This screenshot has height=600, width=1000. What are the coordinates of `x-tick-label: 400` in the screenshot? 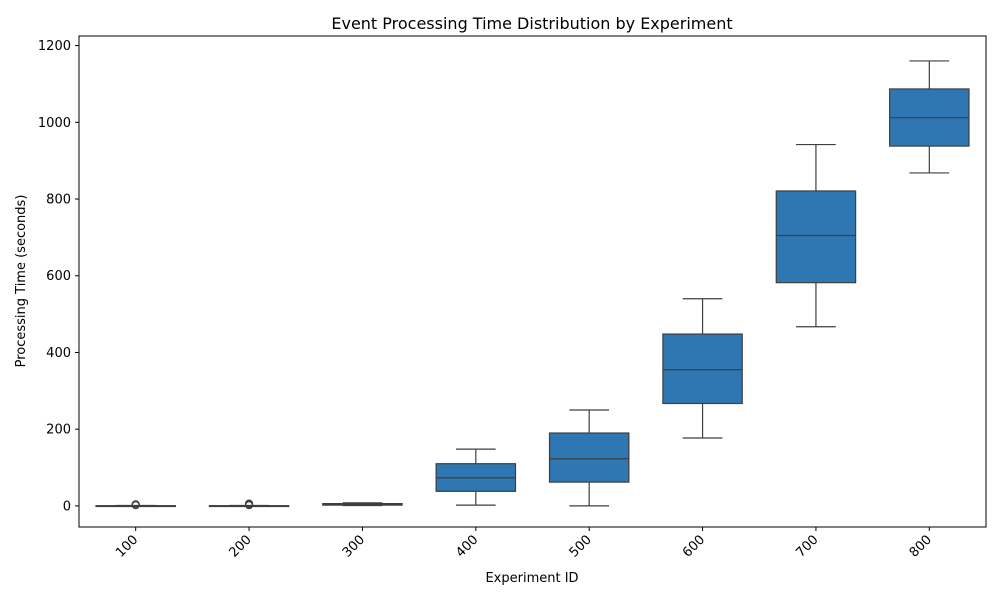 It's located at (467, 546).